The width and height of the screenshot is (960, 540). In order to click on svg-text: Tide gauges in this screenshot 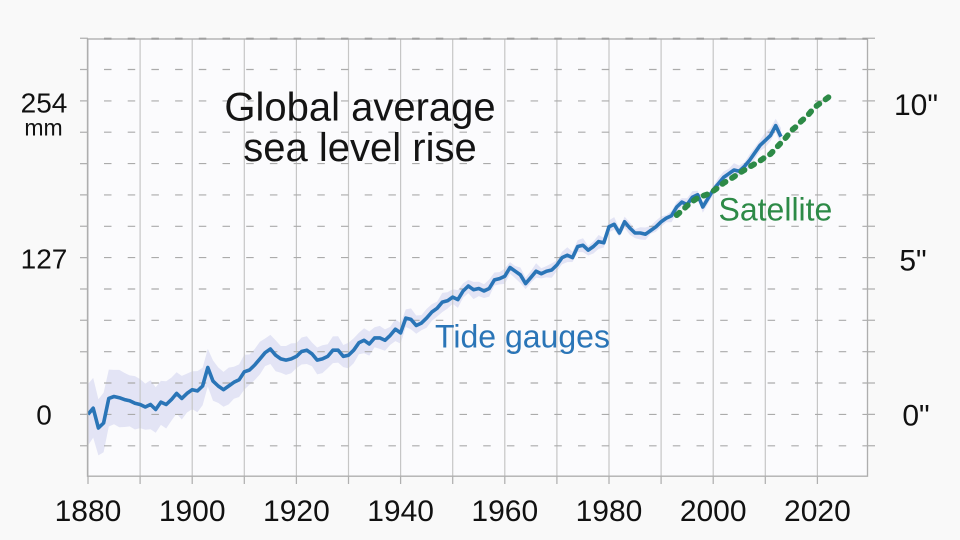, I will do `click(522, 337)`.